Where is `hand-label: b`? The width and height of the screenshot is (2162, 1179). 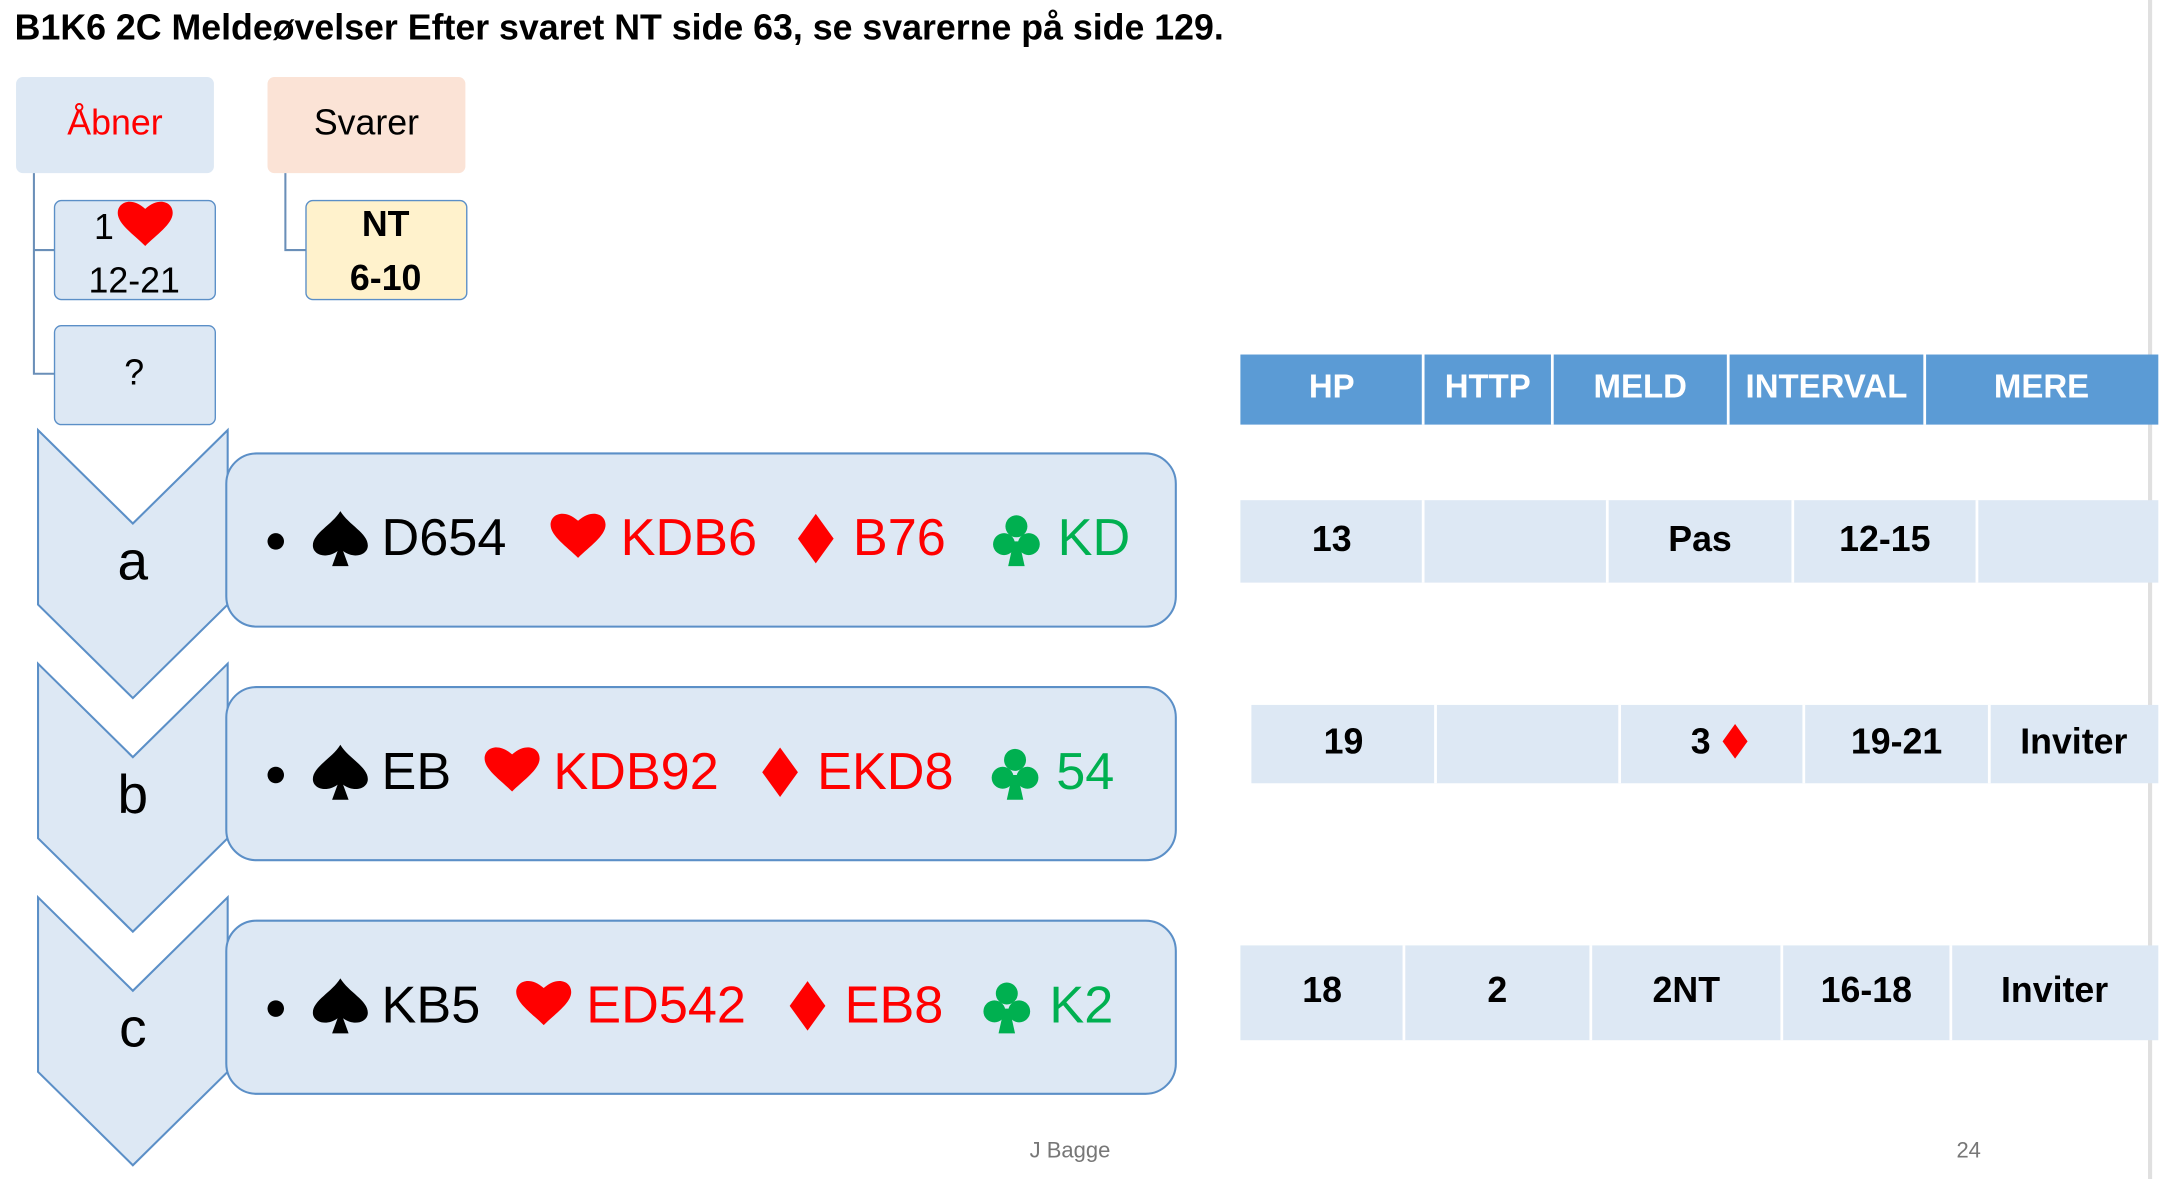
hand-label: b is located at coordinates (133, 794).